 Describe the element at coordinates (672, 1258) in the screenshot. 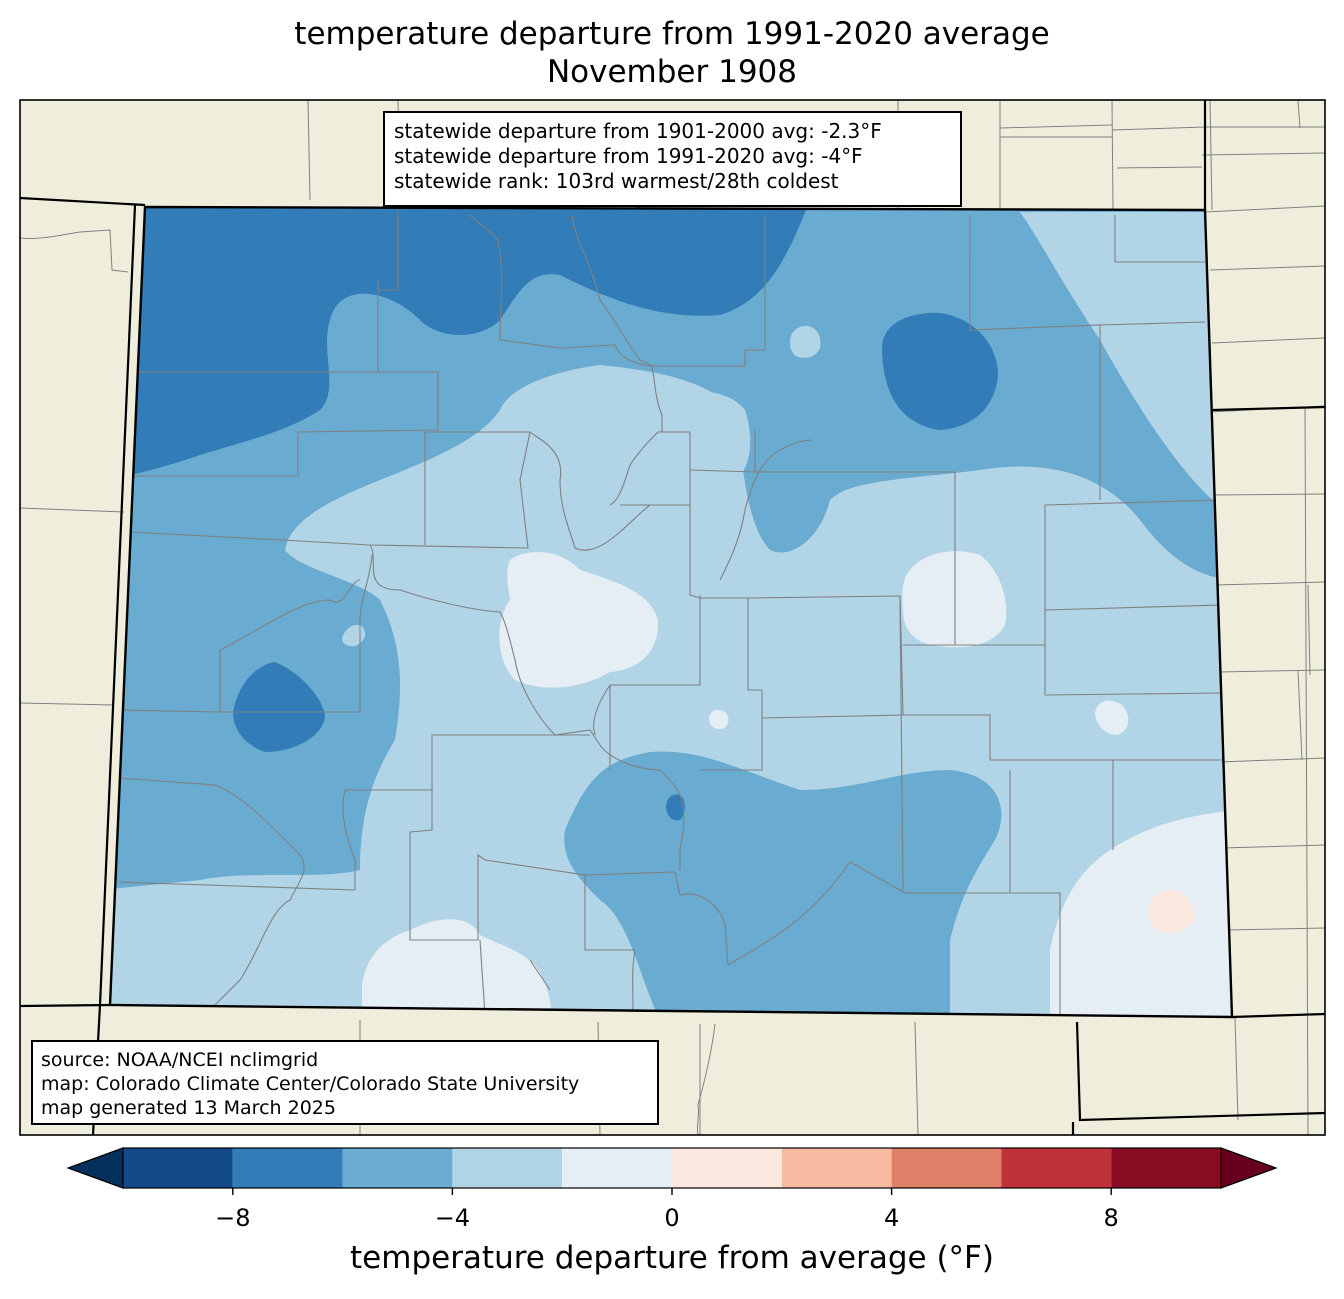

I see `colorbar-label: temperature departure from average (°F)` at that location.